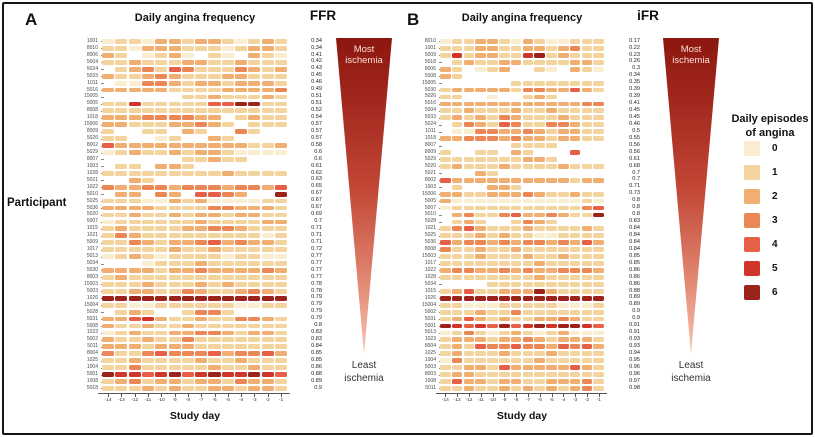 This screenshot has width=815, height=437. Describe the element at coordinates (440, 63) in the screenshot. I see `row-tick` at that location.